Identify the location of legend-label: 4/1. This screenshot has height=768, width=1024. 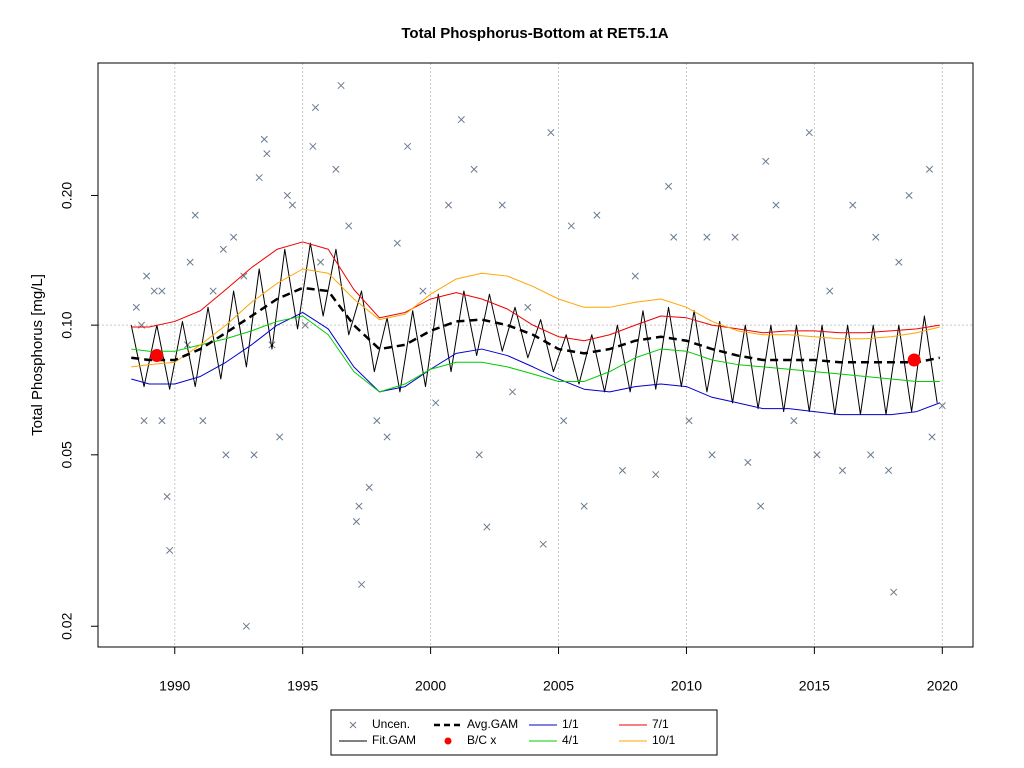
(570, 740).